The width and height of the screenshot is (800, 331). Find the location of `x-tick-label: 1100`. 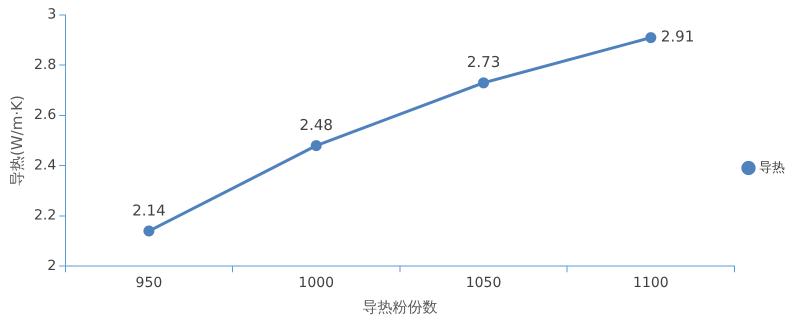

x-tick-label: 1100 is located at coordinates (651, 283).